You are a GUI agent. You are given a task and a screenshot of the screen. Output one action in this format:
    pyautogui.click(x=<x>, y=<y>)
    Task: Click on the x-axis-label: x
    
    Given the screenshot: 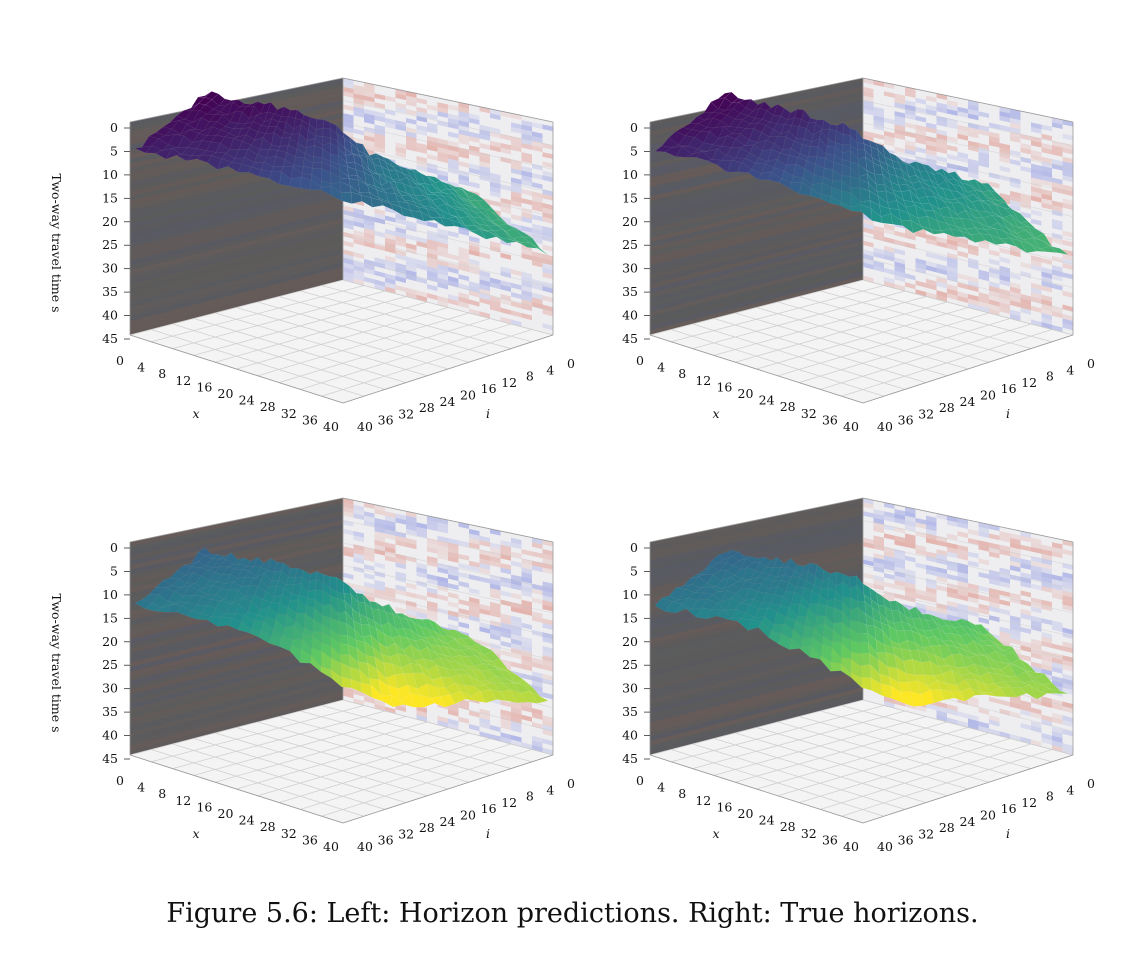 What is the action you would take?
    pyautogui.click(x=715, y=413)
    